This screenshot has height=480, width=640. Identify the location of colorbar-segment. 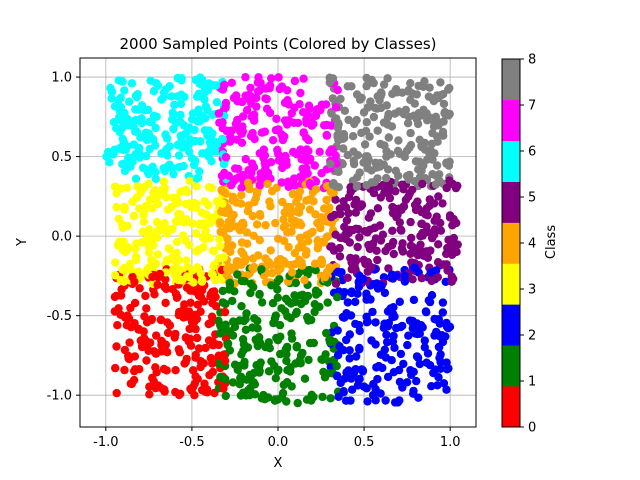
(511, 243).